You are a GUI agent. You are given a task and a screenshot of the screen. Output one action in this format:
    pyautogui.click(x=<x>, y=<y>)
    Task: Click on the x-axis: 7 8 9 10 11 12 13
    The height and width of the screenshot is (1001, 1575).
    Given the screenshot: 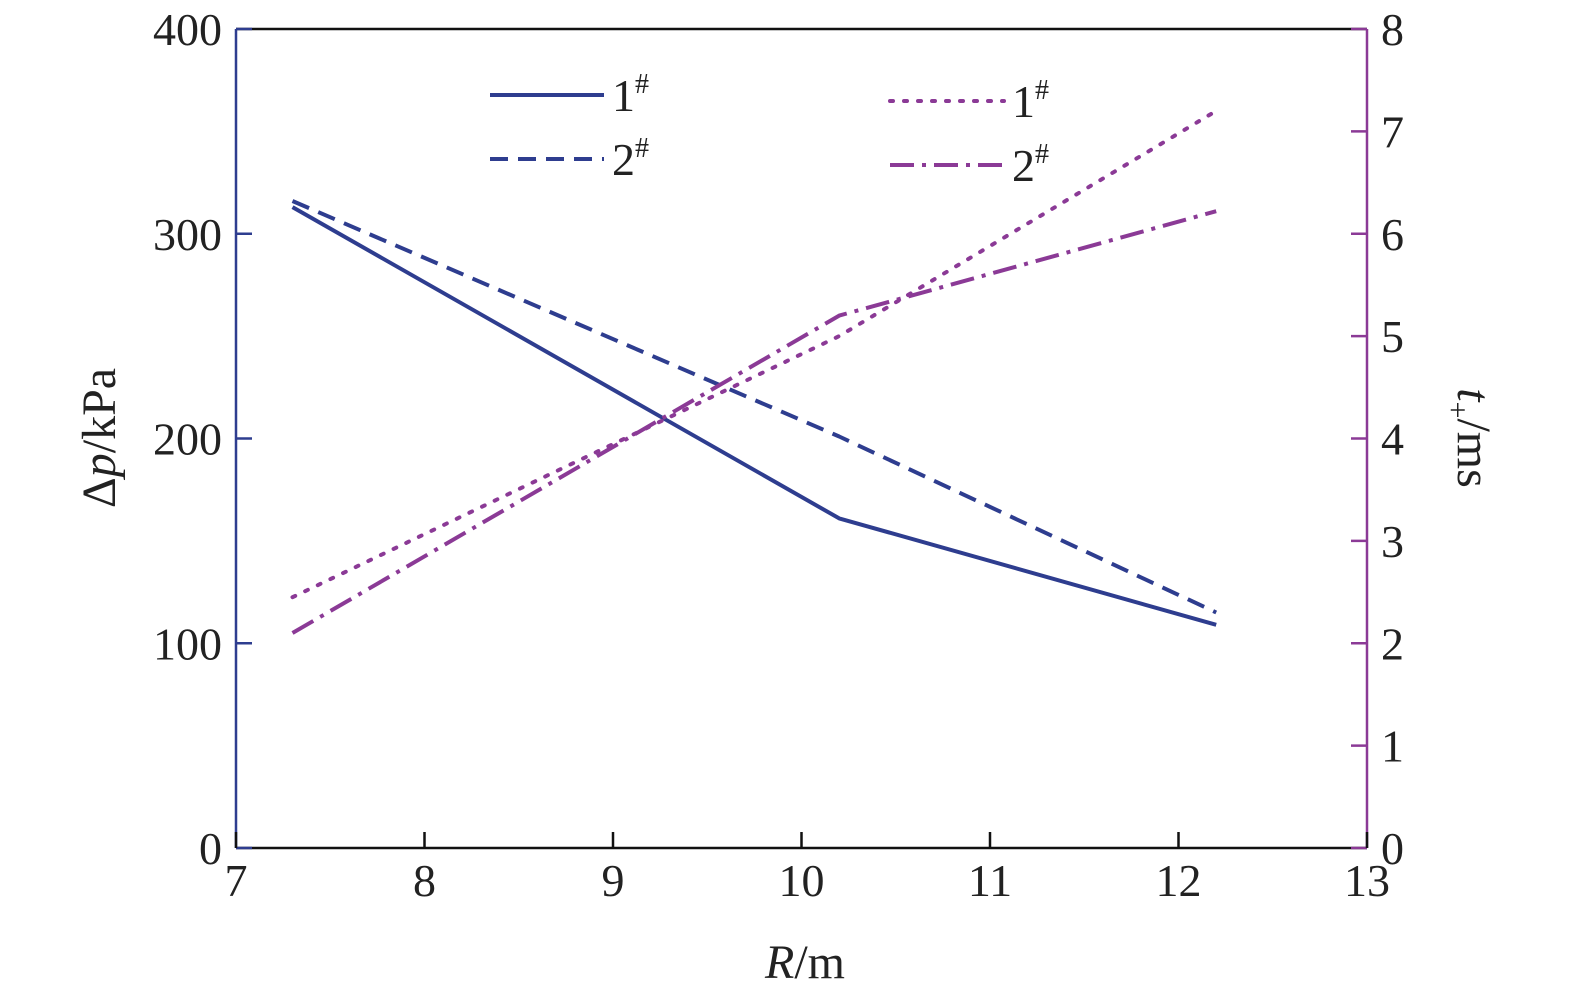 What is the action you would take?
    pyautogui.click(x=807, y=869)
    